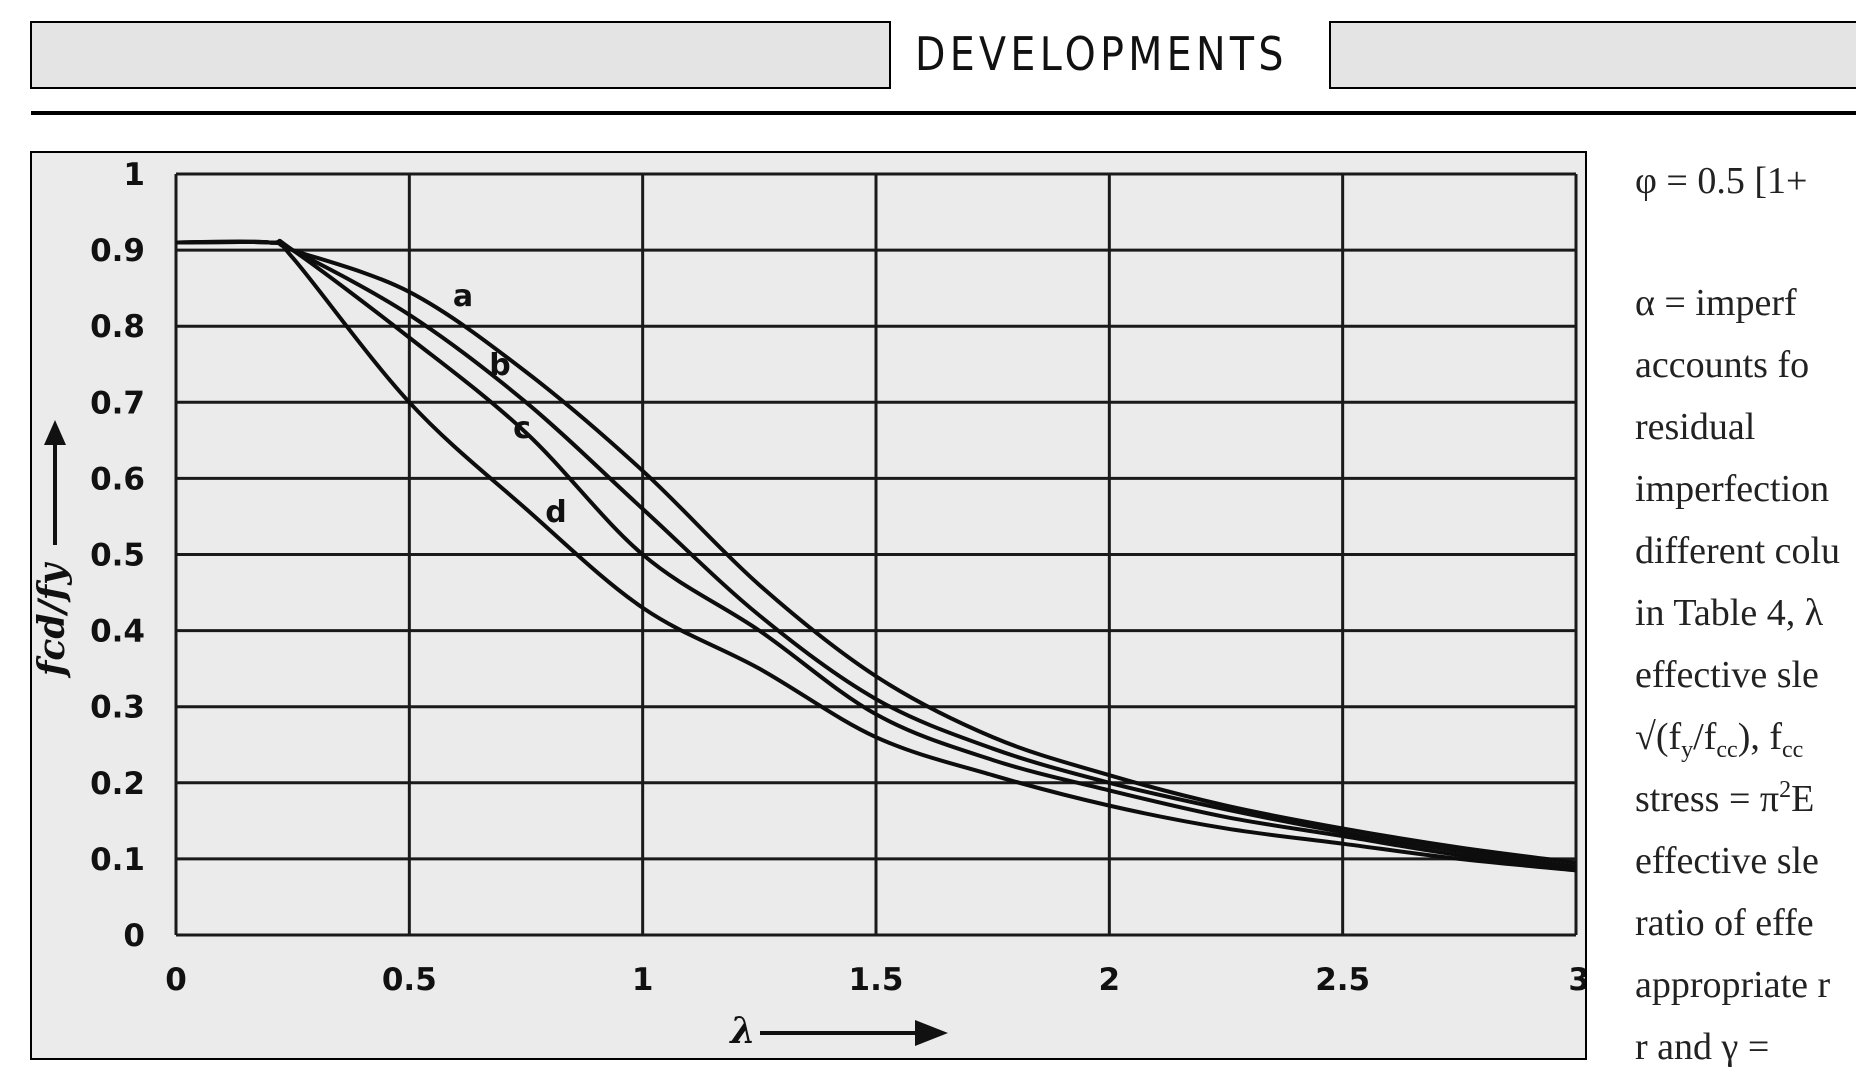 The image size is (1856, 1078). I want to click on text-line: ratio of effe, so click(1724, 923).